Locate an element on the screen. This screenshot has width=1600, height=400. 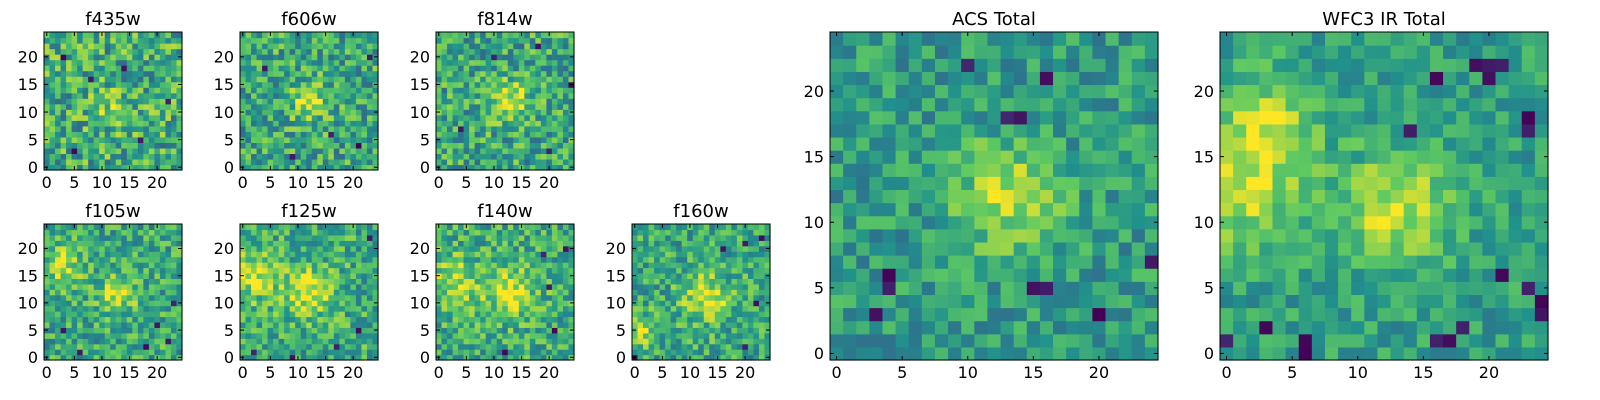
x-tick-label: 10 is located at coordinates (690, 372).